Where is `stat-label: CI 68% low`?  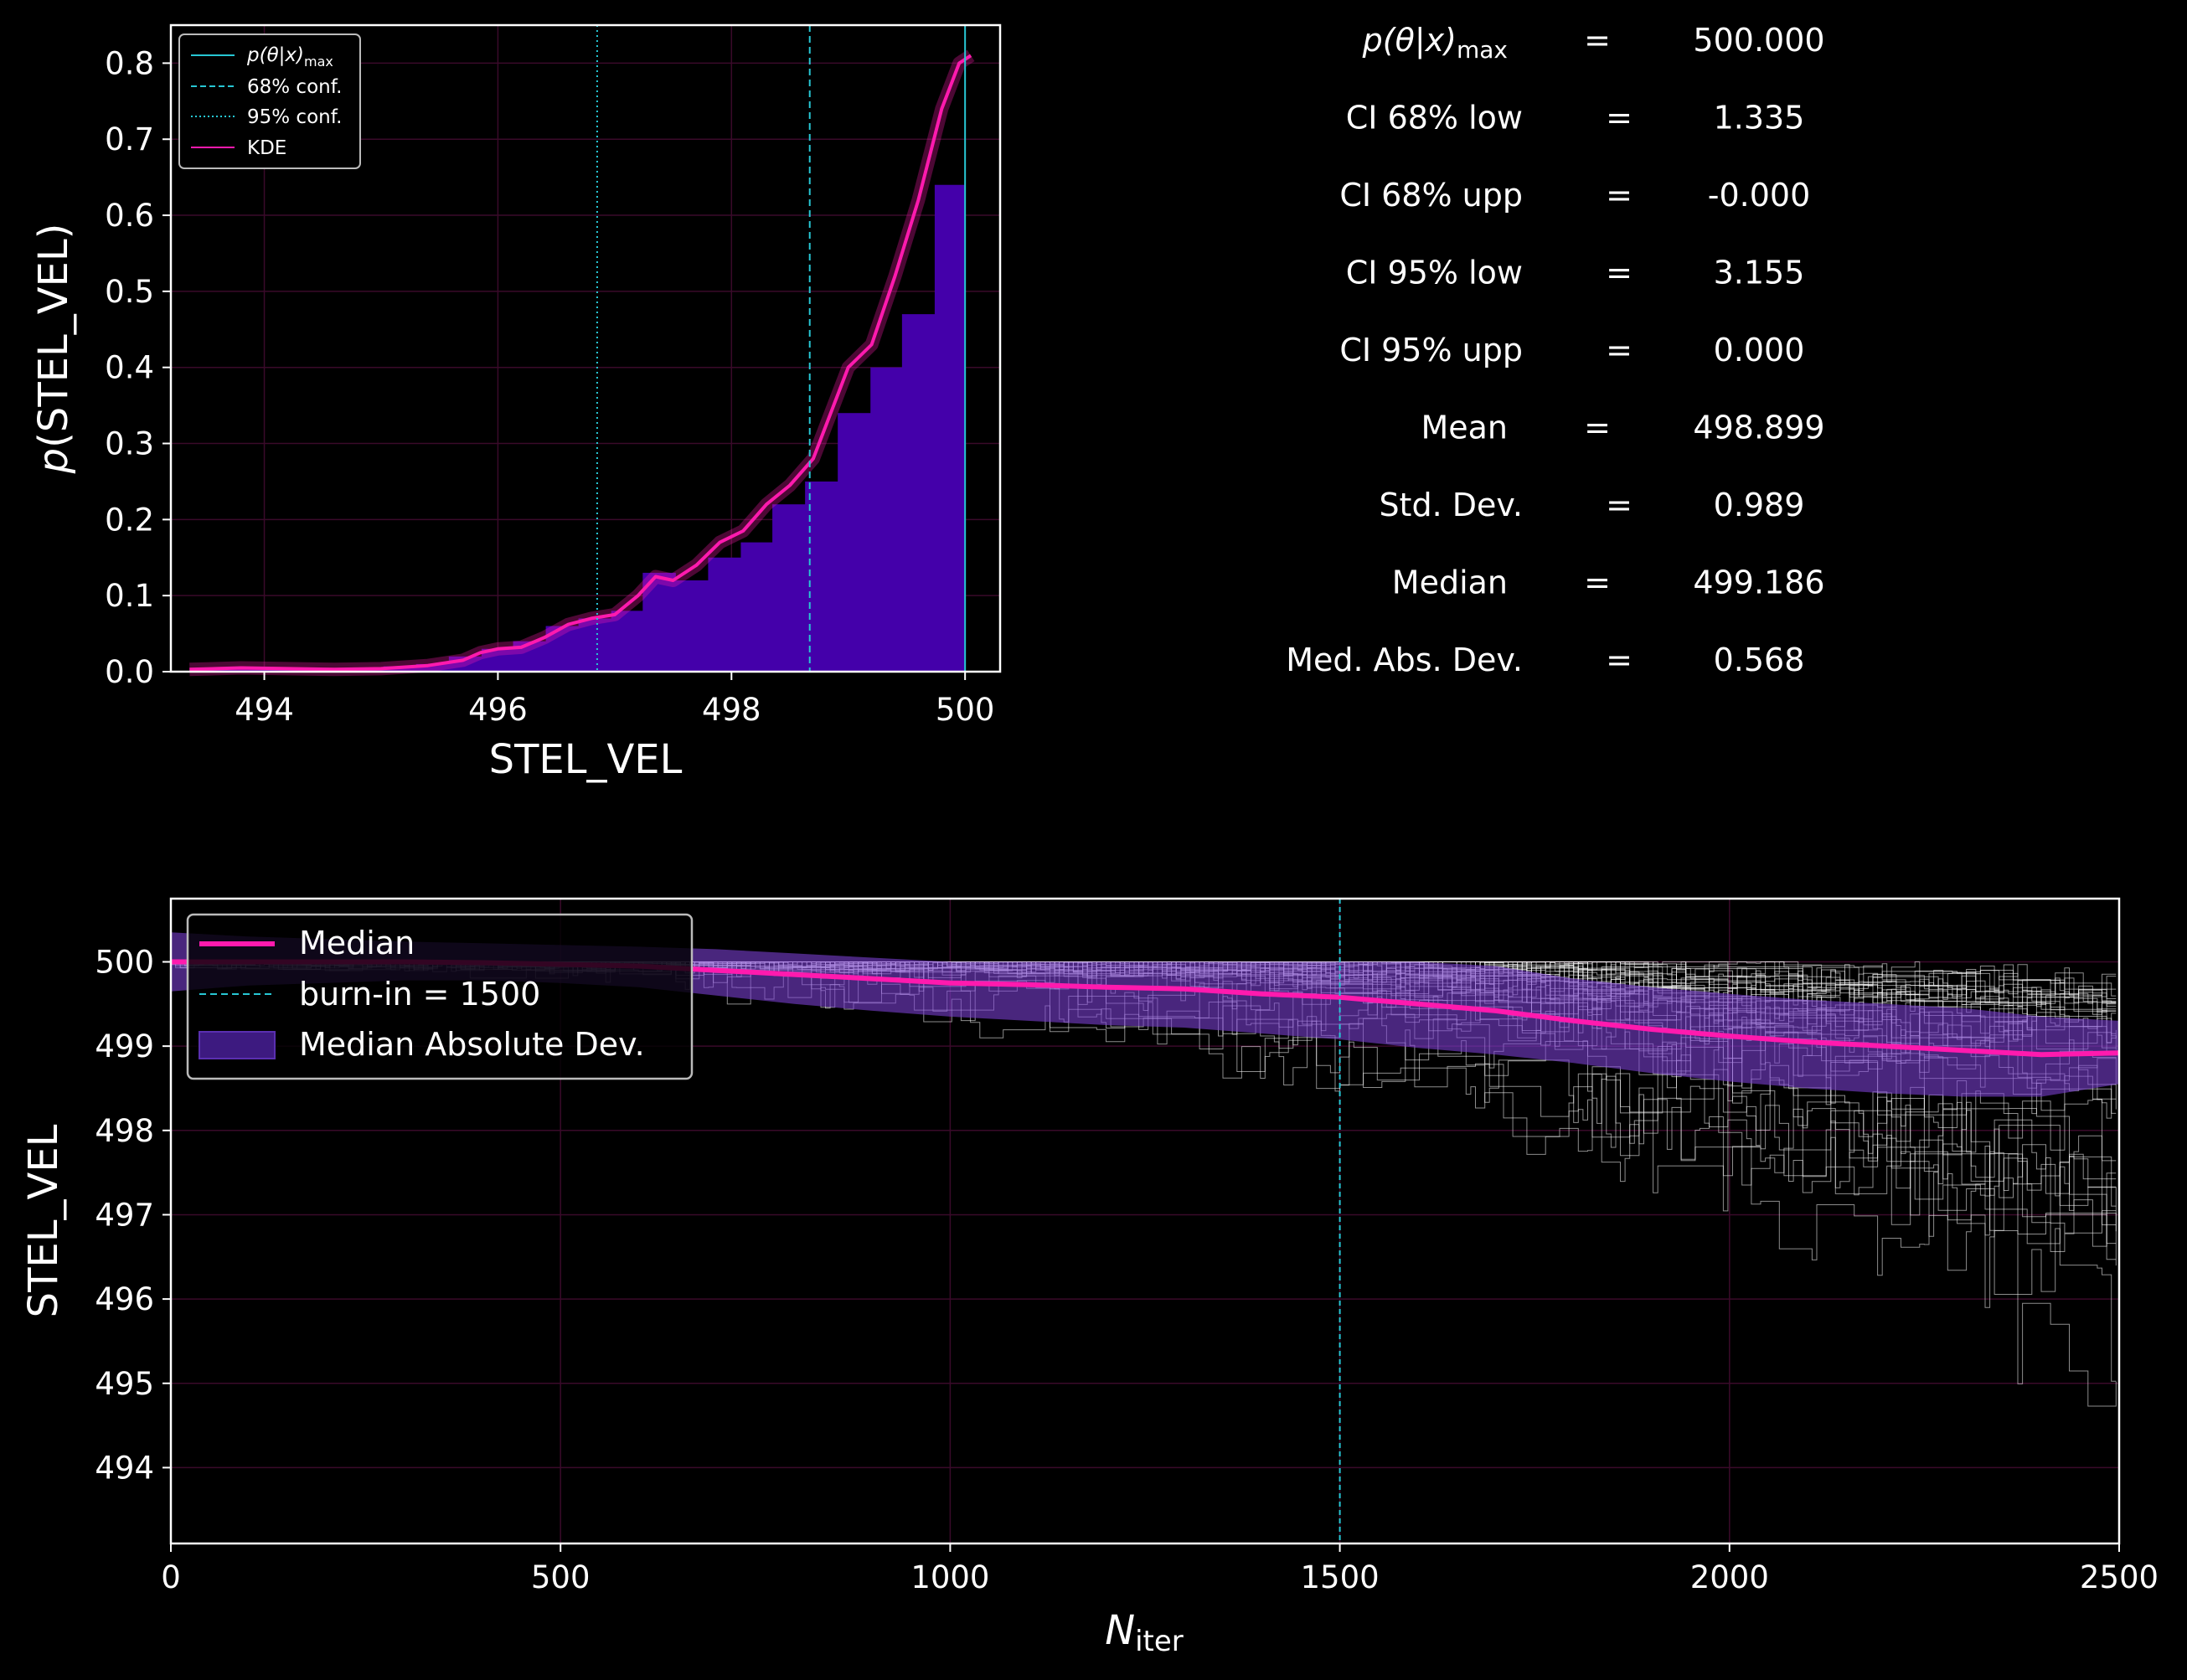 stat-label: CI 68% low is located at coordinates (1434, 118).